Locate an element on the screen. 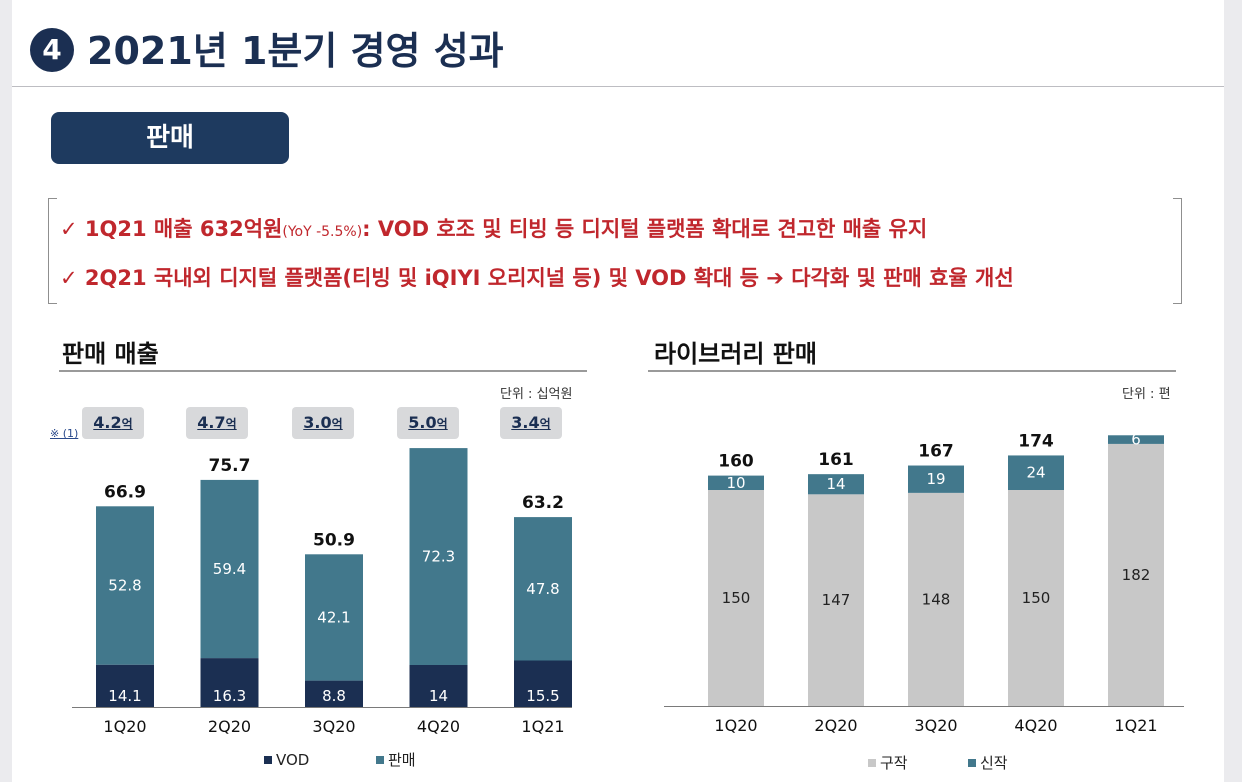  bar-구작-1Q20 is located at coordinates (736, 598).